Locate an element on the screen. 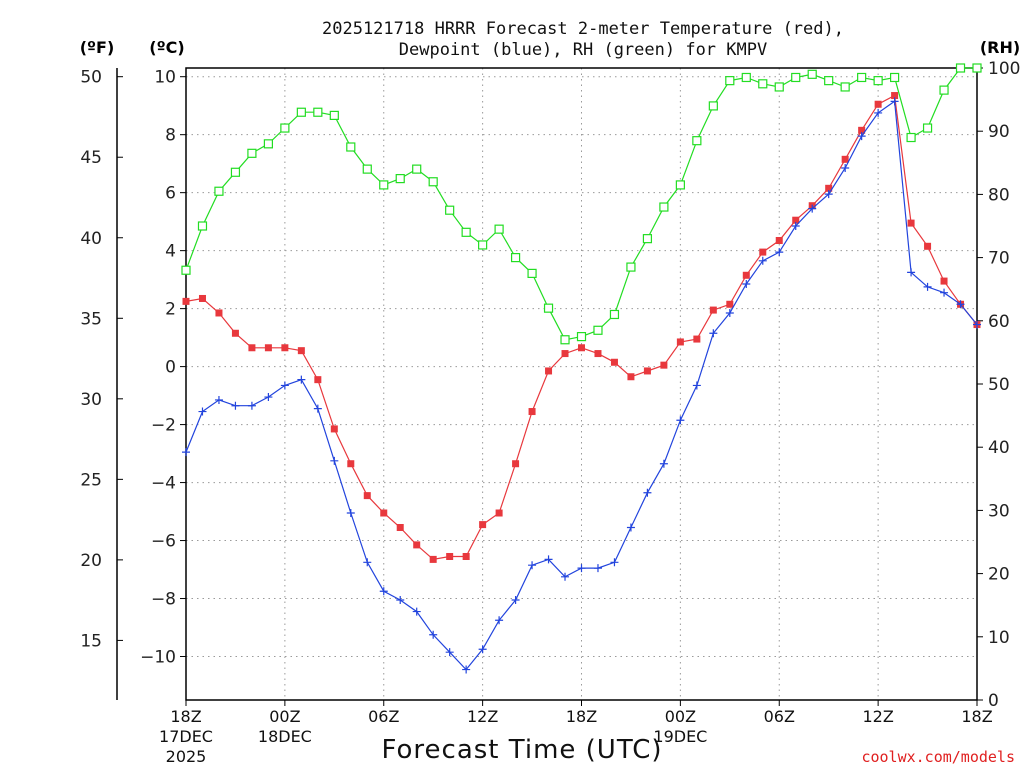 The image size is (1024, 768). fahrenheit-axis: 15 20 25 30 35 40 45 50 is located at coordinates (101, 359).